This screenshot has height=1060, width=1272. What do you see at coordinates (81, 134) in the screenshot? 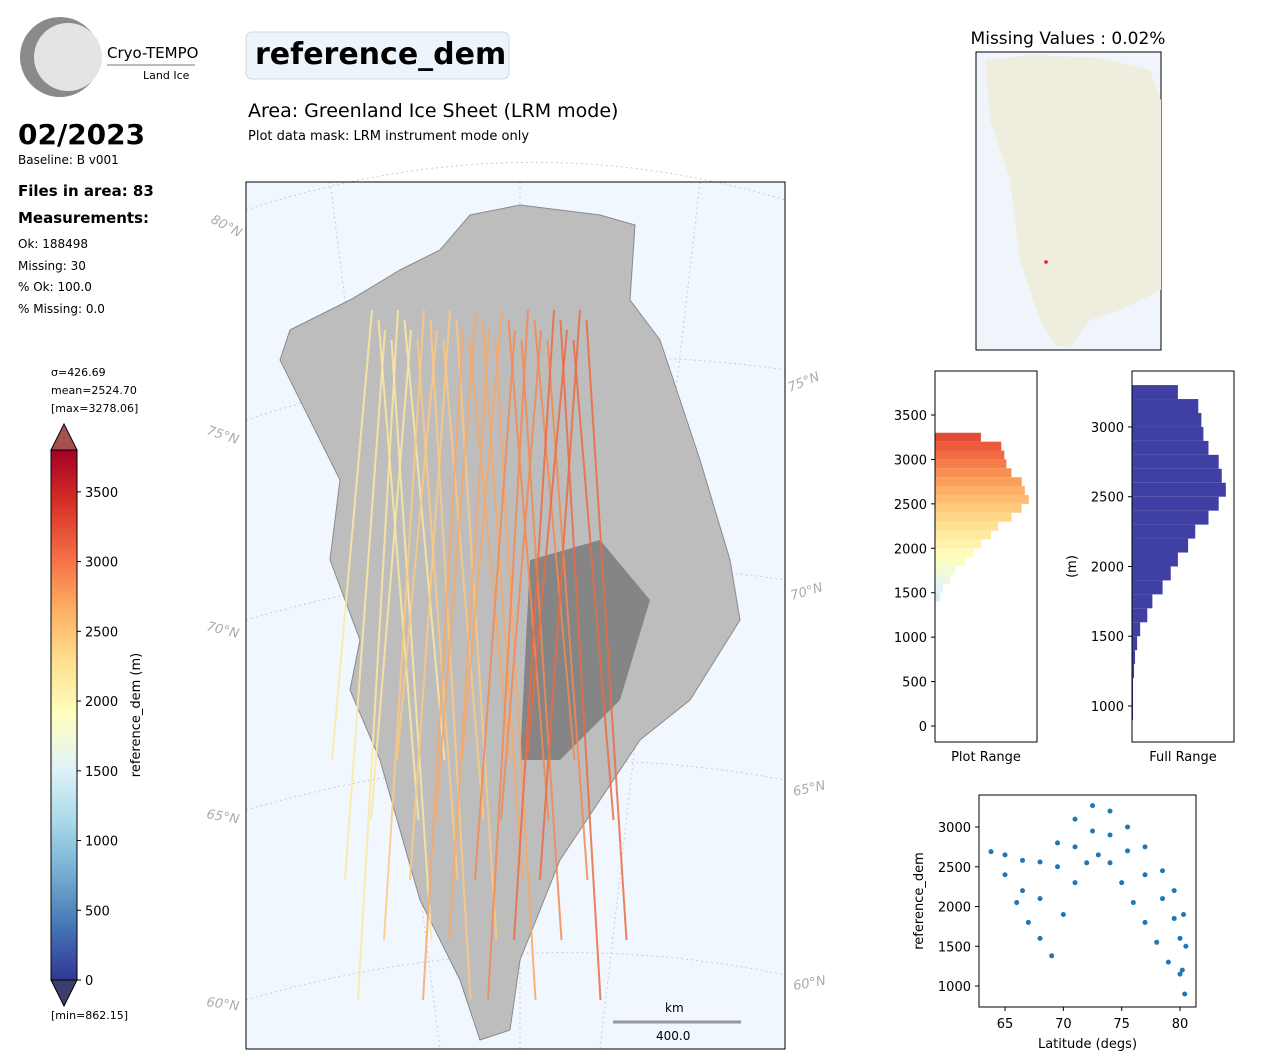
I see `date: 02/2023` at bounding box center [81, 134].